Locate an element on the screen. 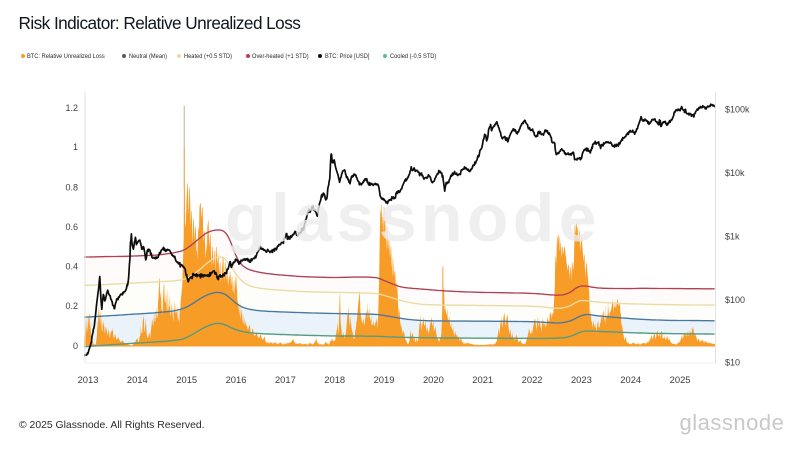  svg-text: 0.4 is located at coordinates (71, 266).